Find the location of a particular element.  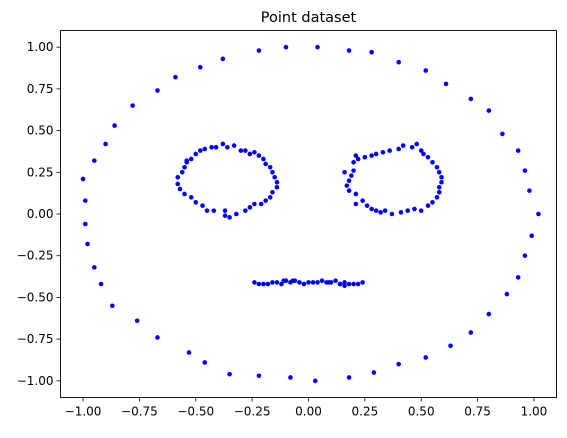

y-tick-label: −0.50 is located at coordinates (35, 297).